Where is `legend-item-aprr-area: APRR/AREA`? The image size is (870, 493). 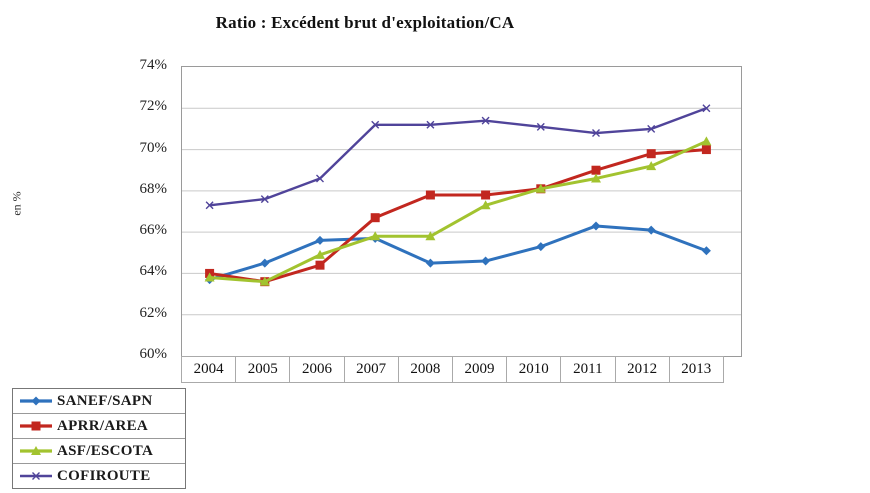
legend-item-aprr-area: APRR/AREA is located at coordinates (99, 426).